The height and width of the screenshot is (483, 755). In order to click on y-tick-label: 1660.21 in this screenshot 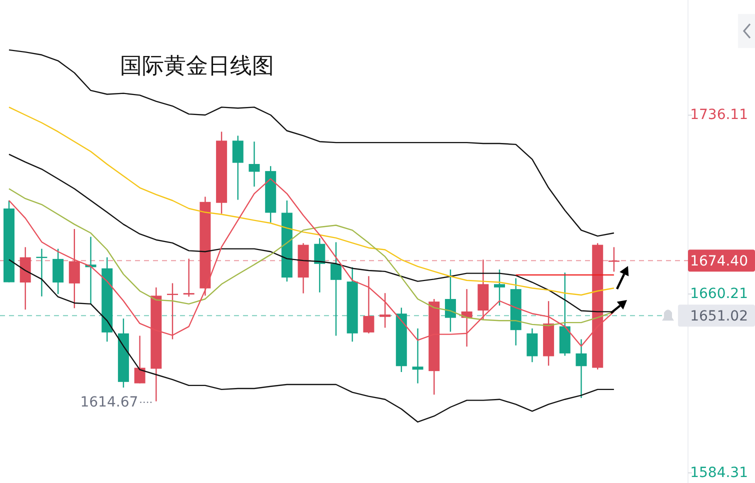, I will do `click(719, 294)`.